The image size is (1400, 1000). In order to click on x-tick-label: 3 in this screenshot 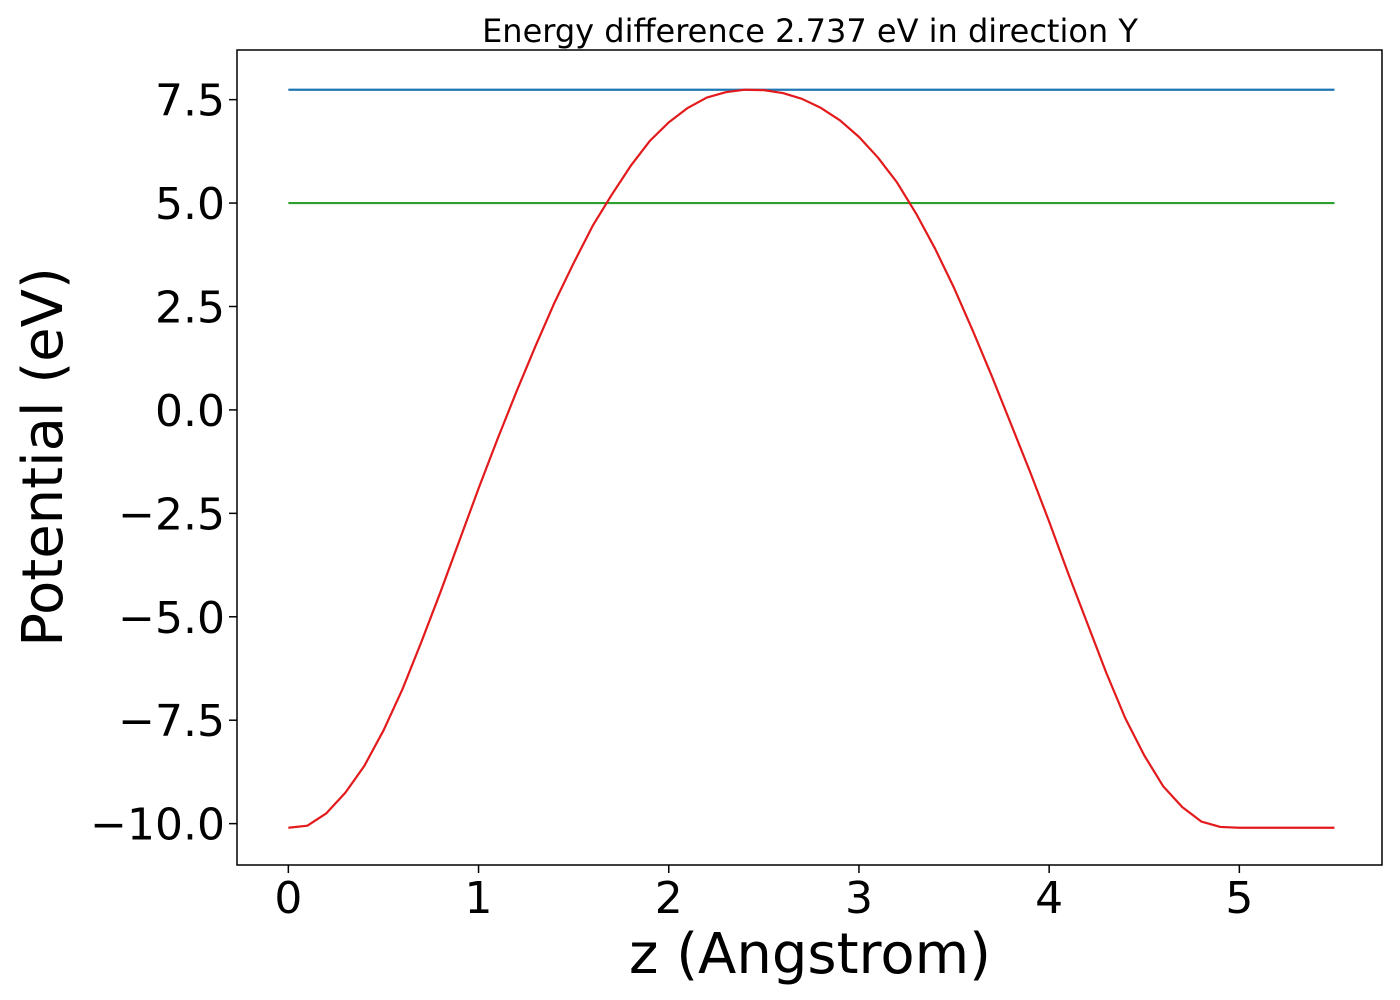, I will do `click(859, 898)`.